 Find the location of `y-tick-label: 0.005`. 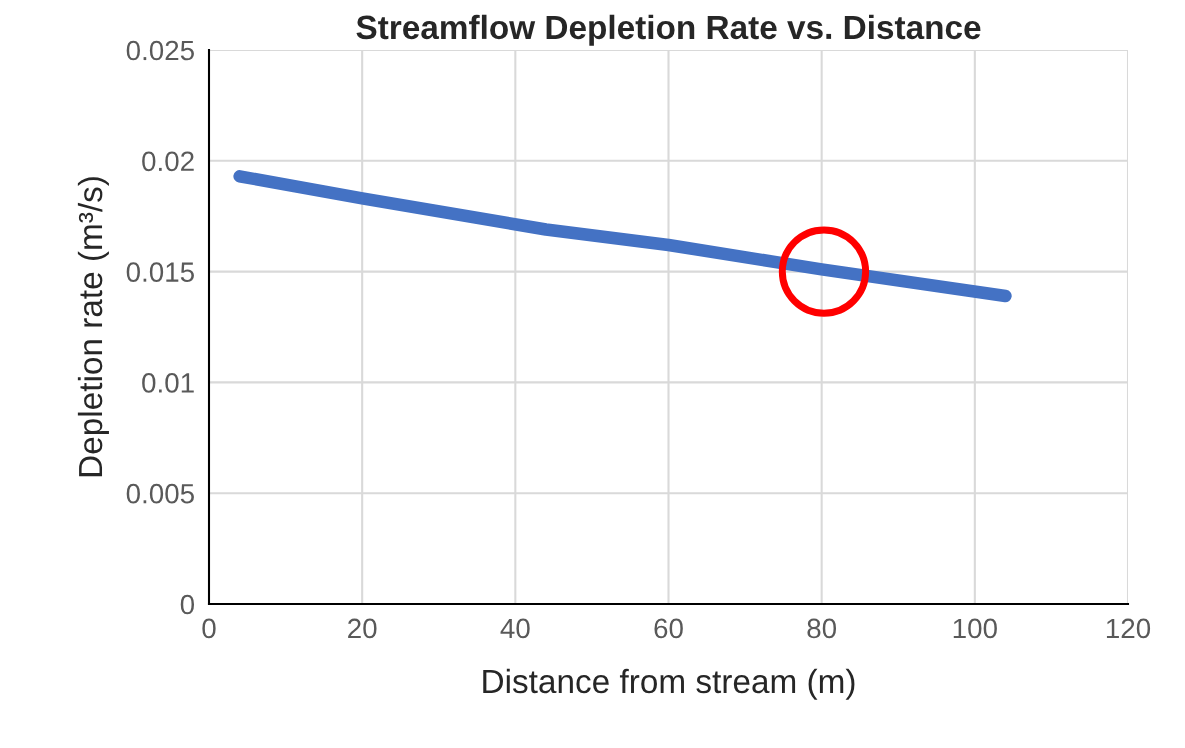

y-tick-label: 0.005 is located at coordinates (160, 493).